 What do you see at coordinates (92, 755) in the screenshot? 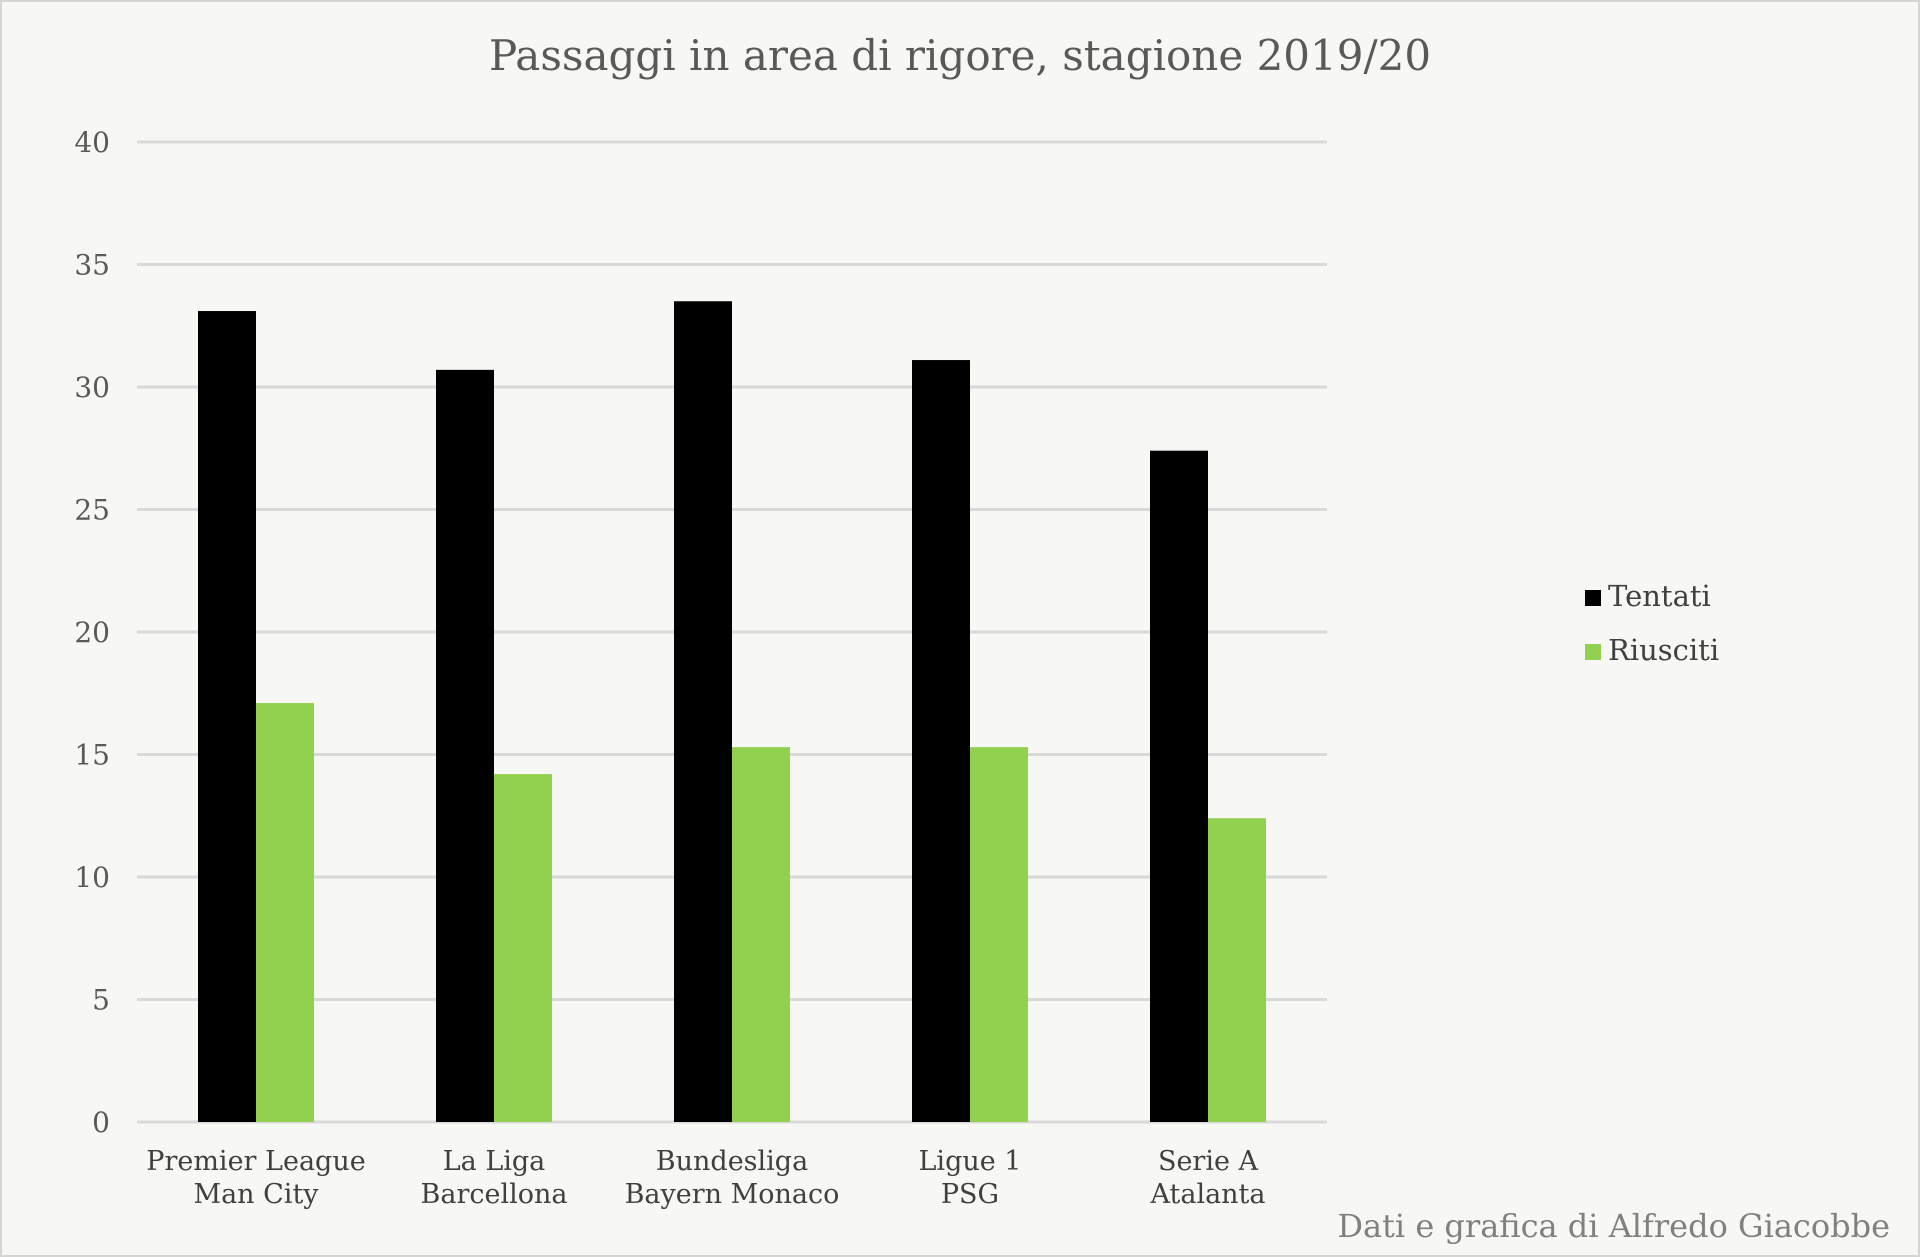
I see `y-tick-label: 15` at bounding box center [92, 755].